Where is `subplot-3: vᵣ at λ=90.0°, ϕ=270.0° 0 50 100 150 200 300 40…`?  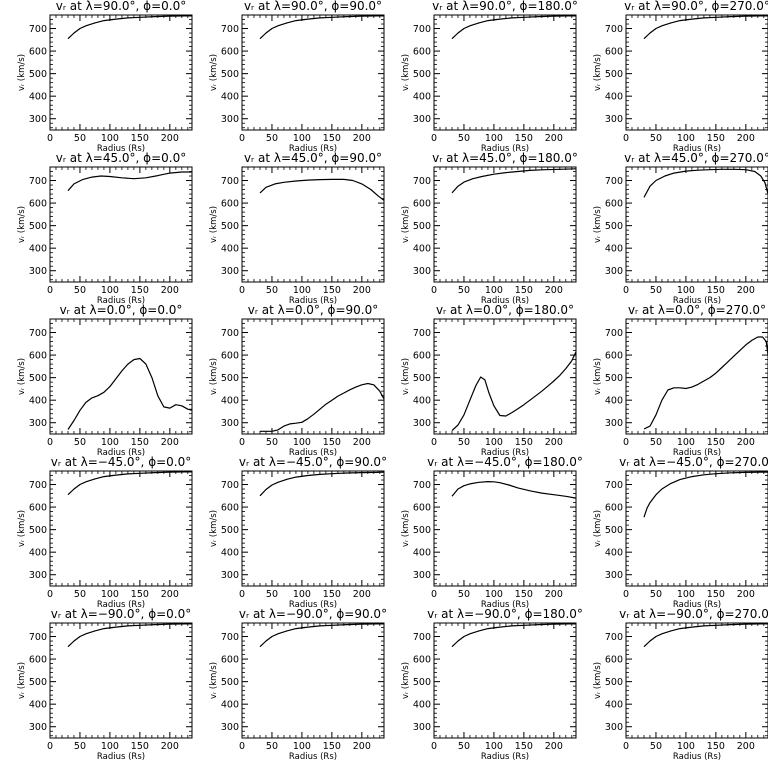 subplot-3: vᵣ at λ=90.0°, ϕ=270.0° 0 50 100 150 200 300 40… is located at coordinates (680, 77).